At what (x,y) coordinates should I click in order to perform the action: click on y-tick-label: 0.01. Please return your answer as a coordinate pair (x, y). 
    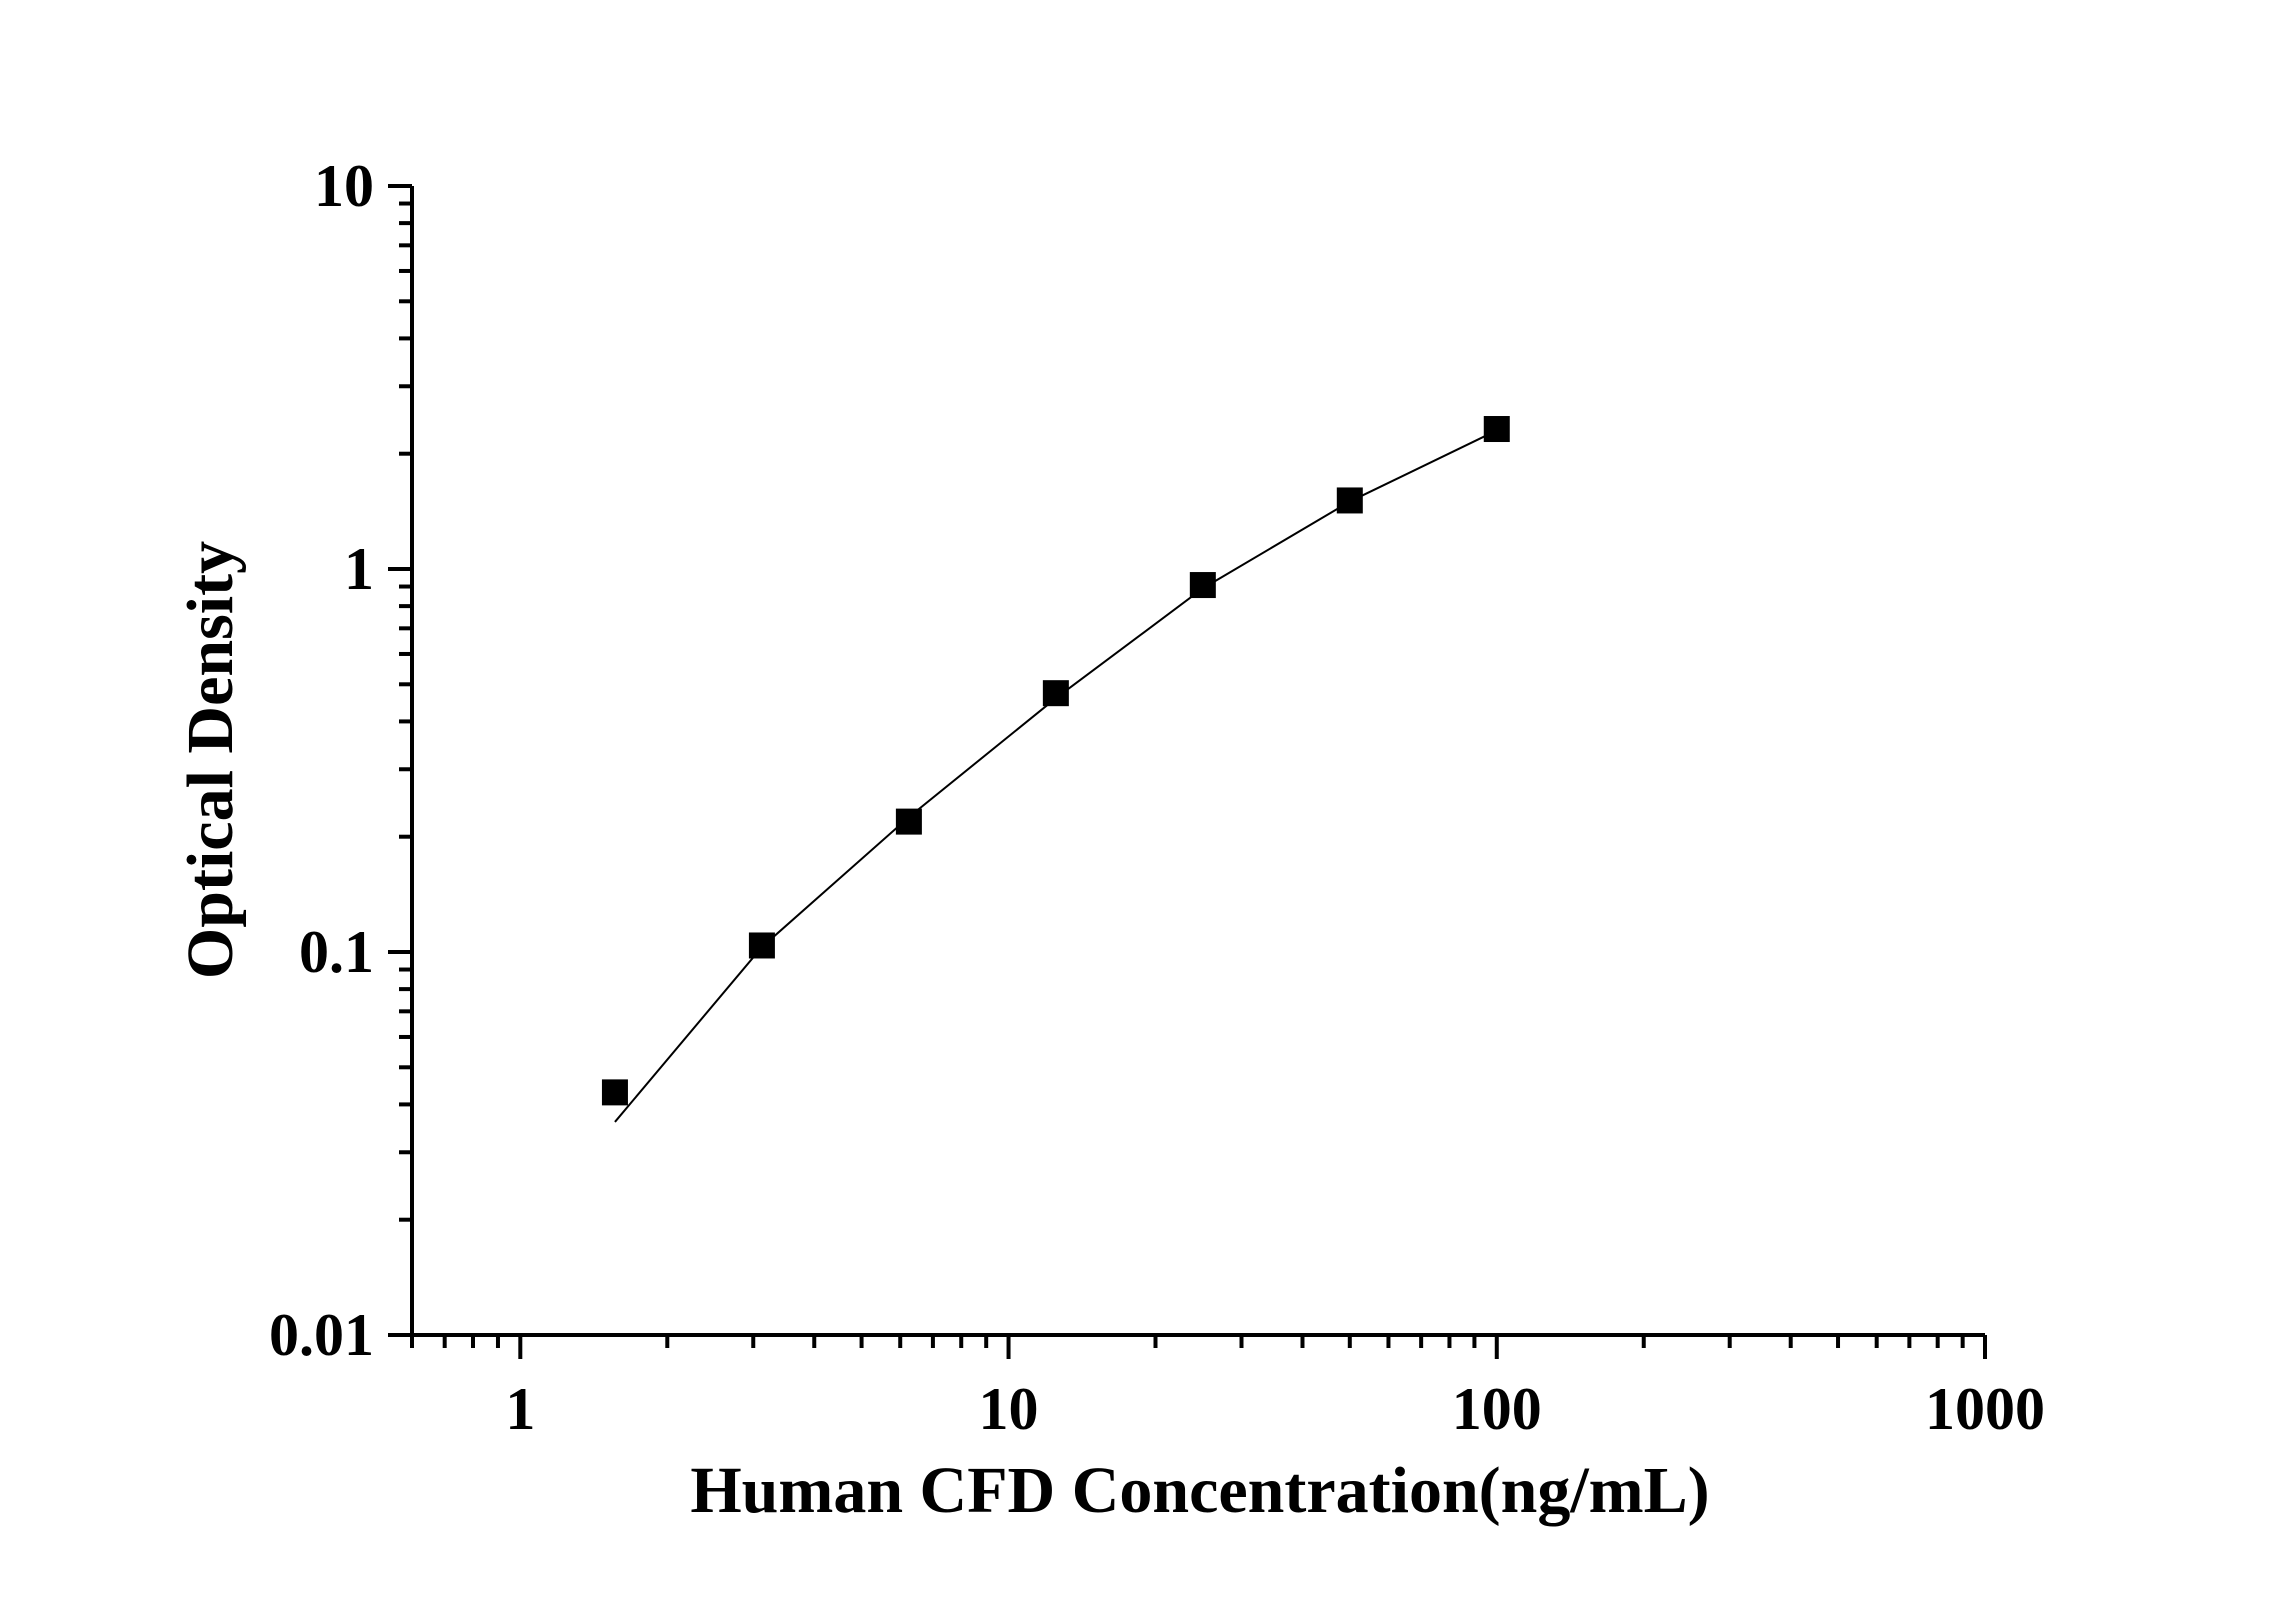
    Looking at the image, I should click on (321, 1335).